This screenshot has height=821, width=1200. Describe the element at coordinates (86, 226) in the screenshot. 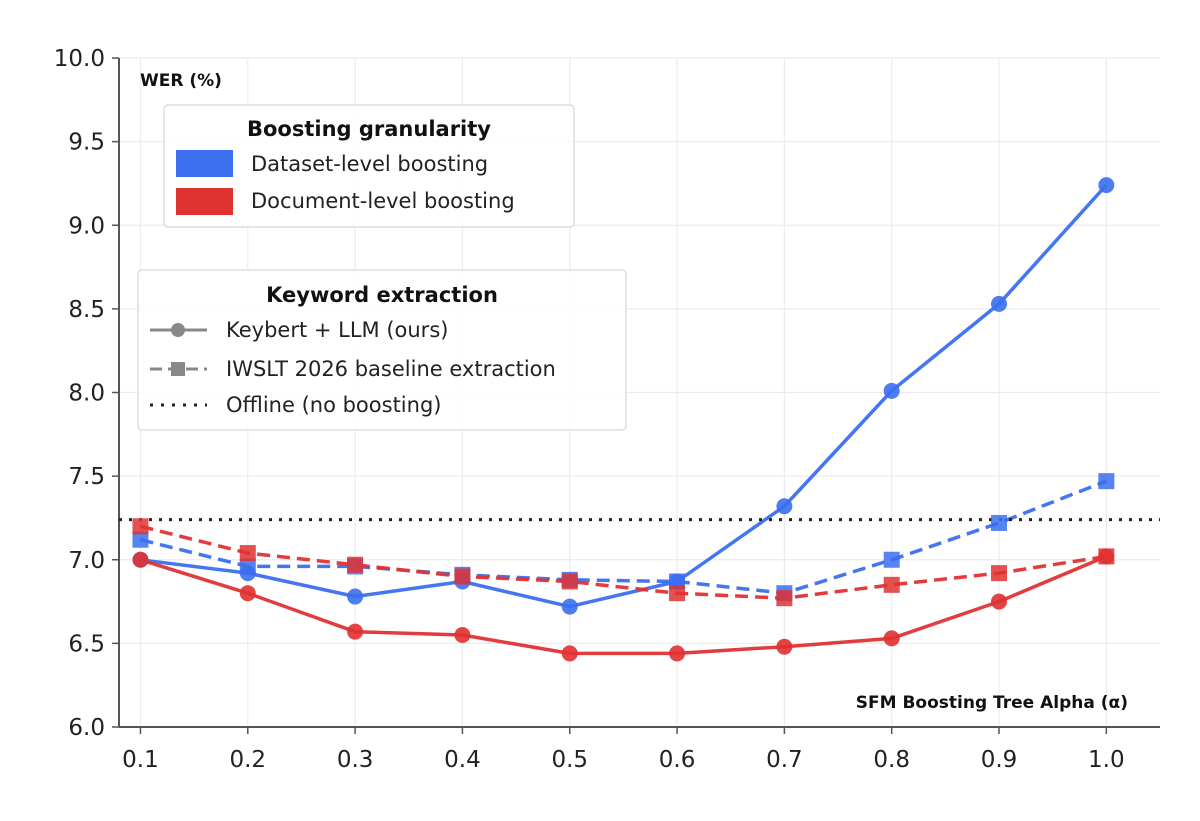

I see `y-tick-label: 9.0` at that location.